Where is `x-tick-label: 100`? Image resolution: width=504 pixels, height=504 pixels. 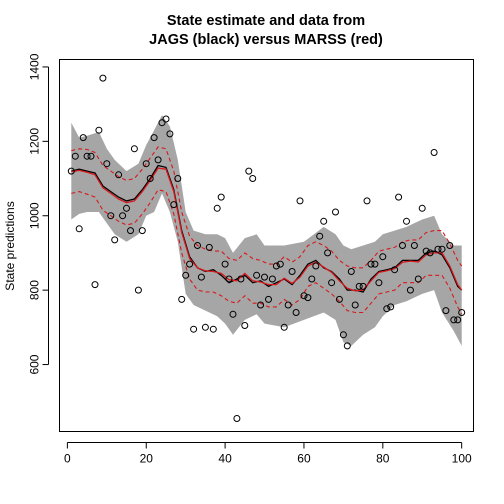
x-tick-label: 100 is located at coordinates (462, 459).